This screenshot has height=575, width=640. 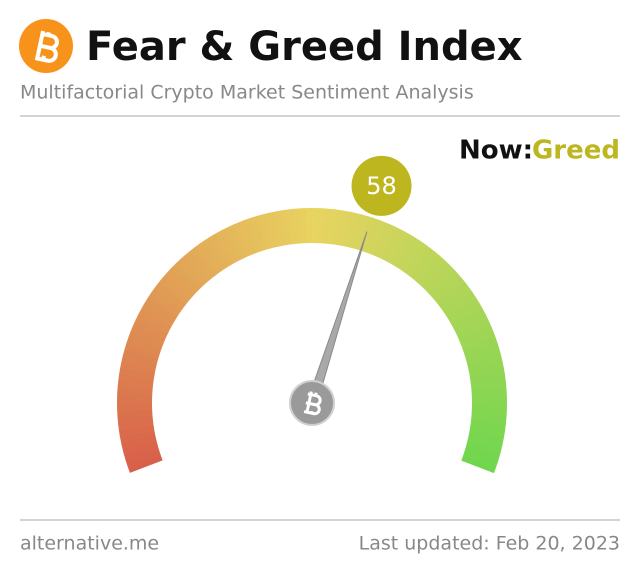 What do you see at coordinates (337, 318) in the screenshot?
I see `needle` at bounding box center [337, 318].